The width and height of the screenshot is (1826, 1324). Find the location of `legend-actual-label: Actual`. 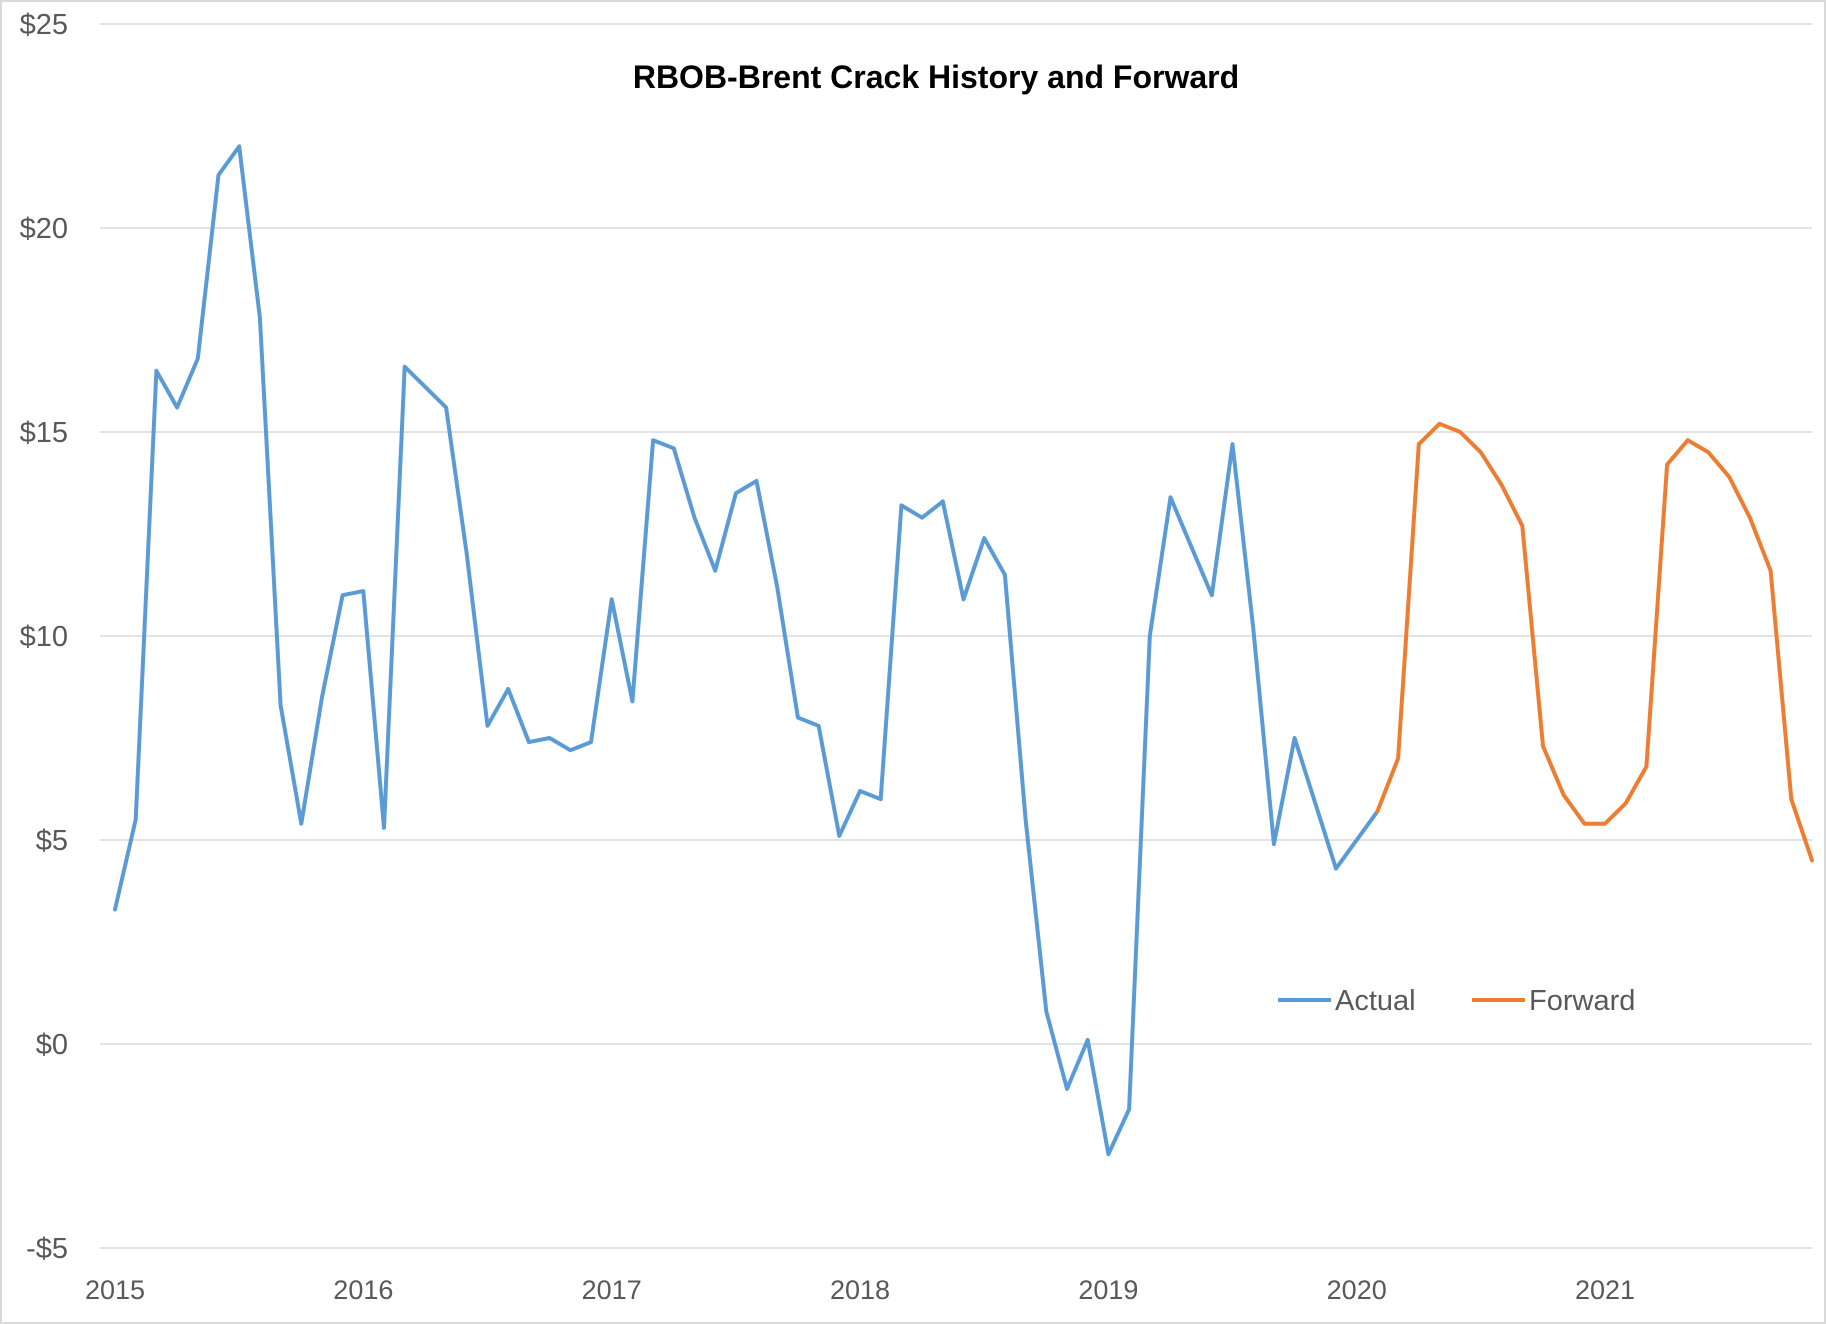

legend-actual-label: Actual is located at coordinates (1375, 1001).